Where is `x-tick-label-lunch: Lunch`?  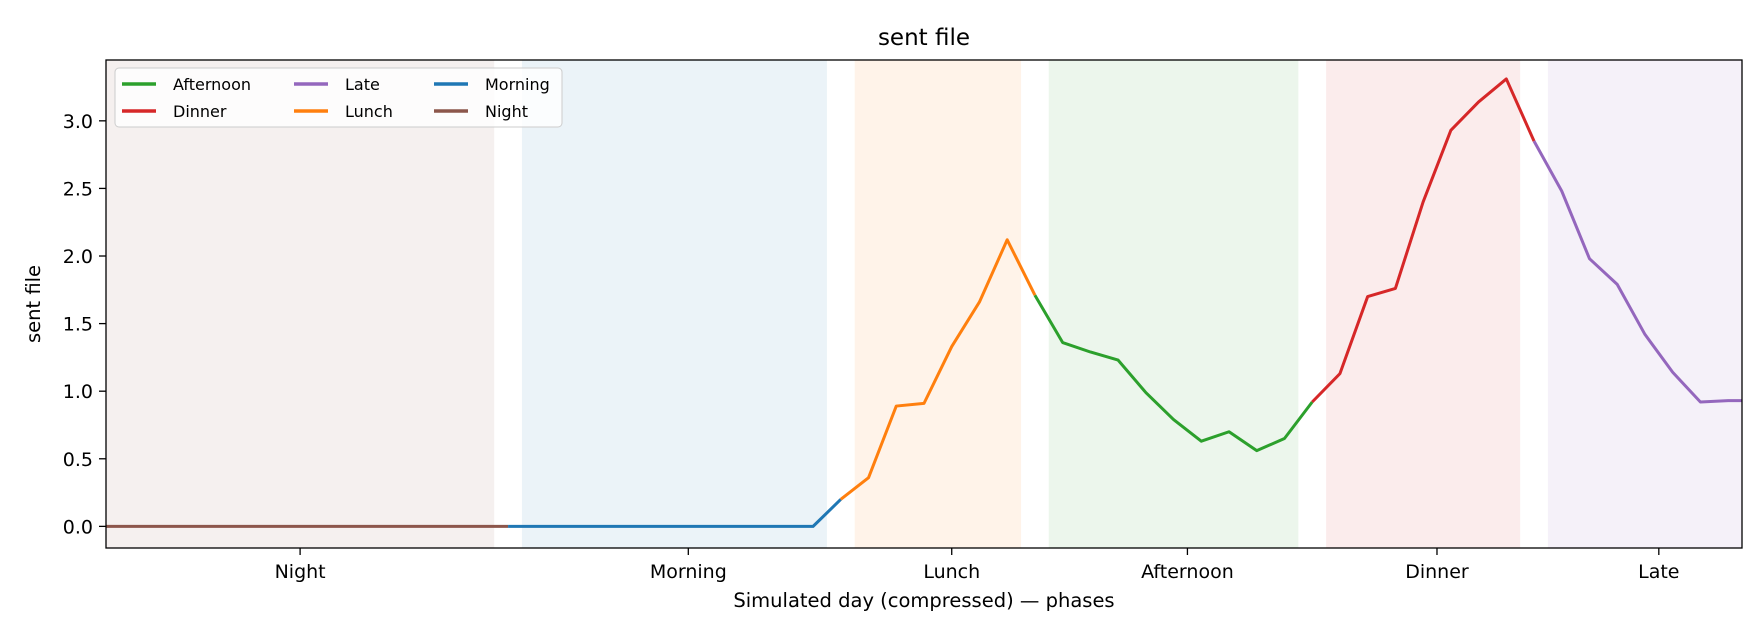
x-tick-label-lunch: Lunch is located at coordinates (951, 572).